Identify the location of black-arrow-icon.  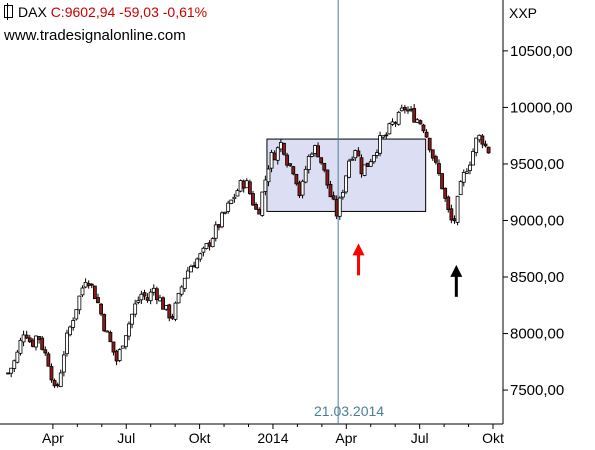
(456, 280).